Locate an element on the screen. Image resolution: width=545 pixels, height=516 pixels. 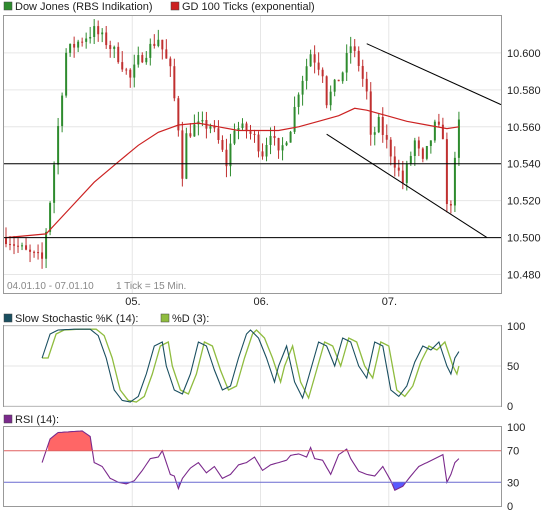
stoch-d-line is located at coordinates (251, 365).